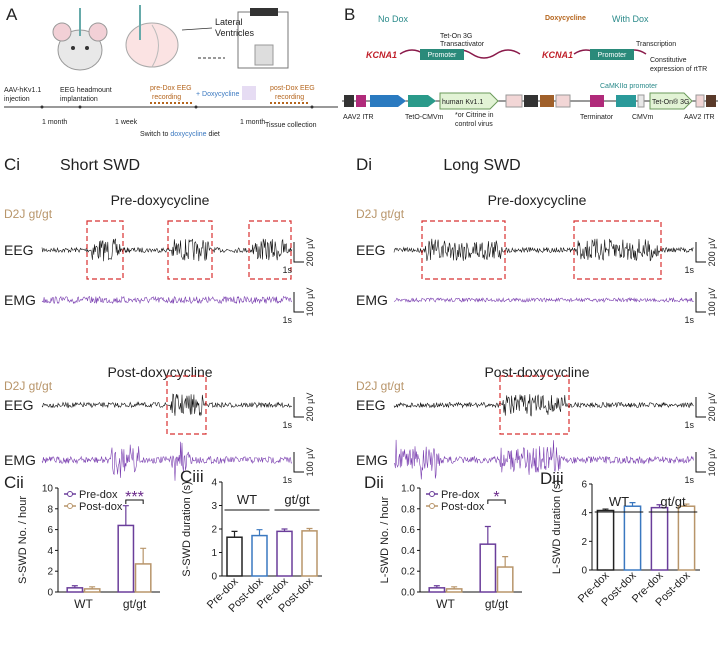 This screenshot has width=720, height=646. What do you see at coordinates (670, 102) in the screenshot?
I see `construct-label: Tet-On® 3G` at bounding box center [670, 102].